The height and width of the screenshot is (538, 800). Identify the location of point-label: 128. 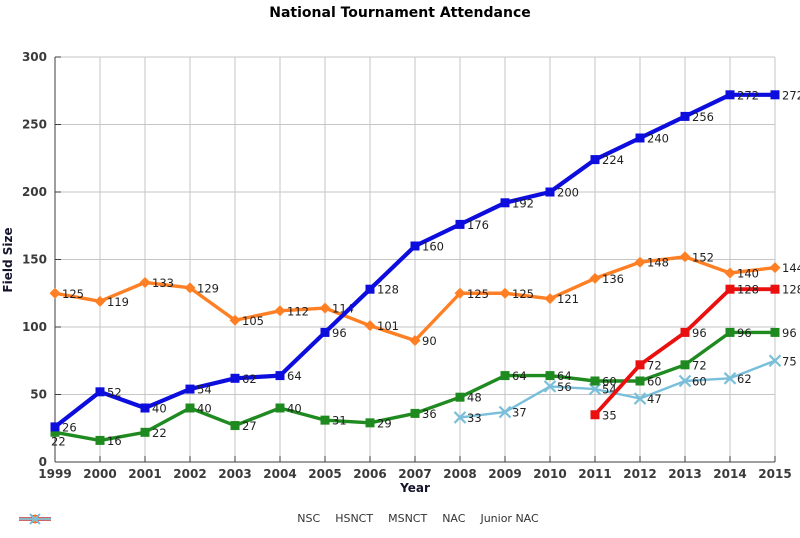
(388, 290).